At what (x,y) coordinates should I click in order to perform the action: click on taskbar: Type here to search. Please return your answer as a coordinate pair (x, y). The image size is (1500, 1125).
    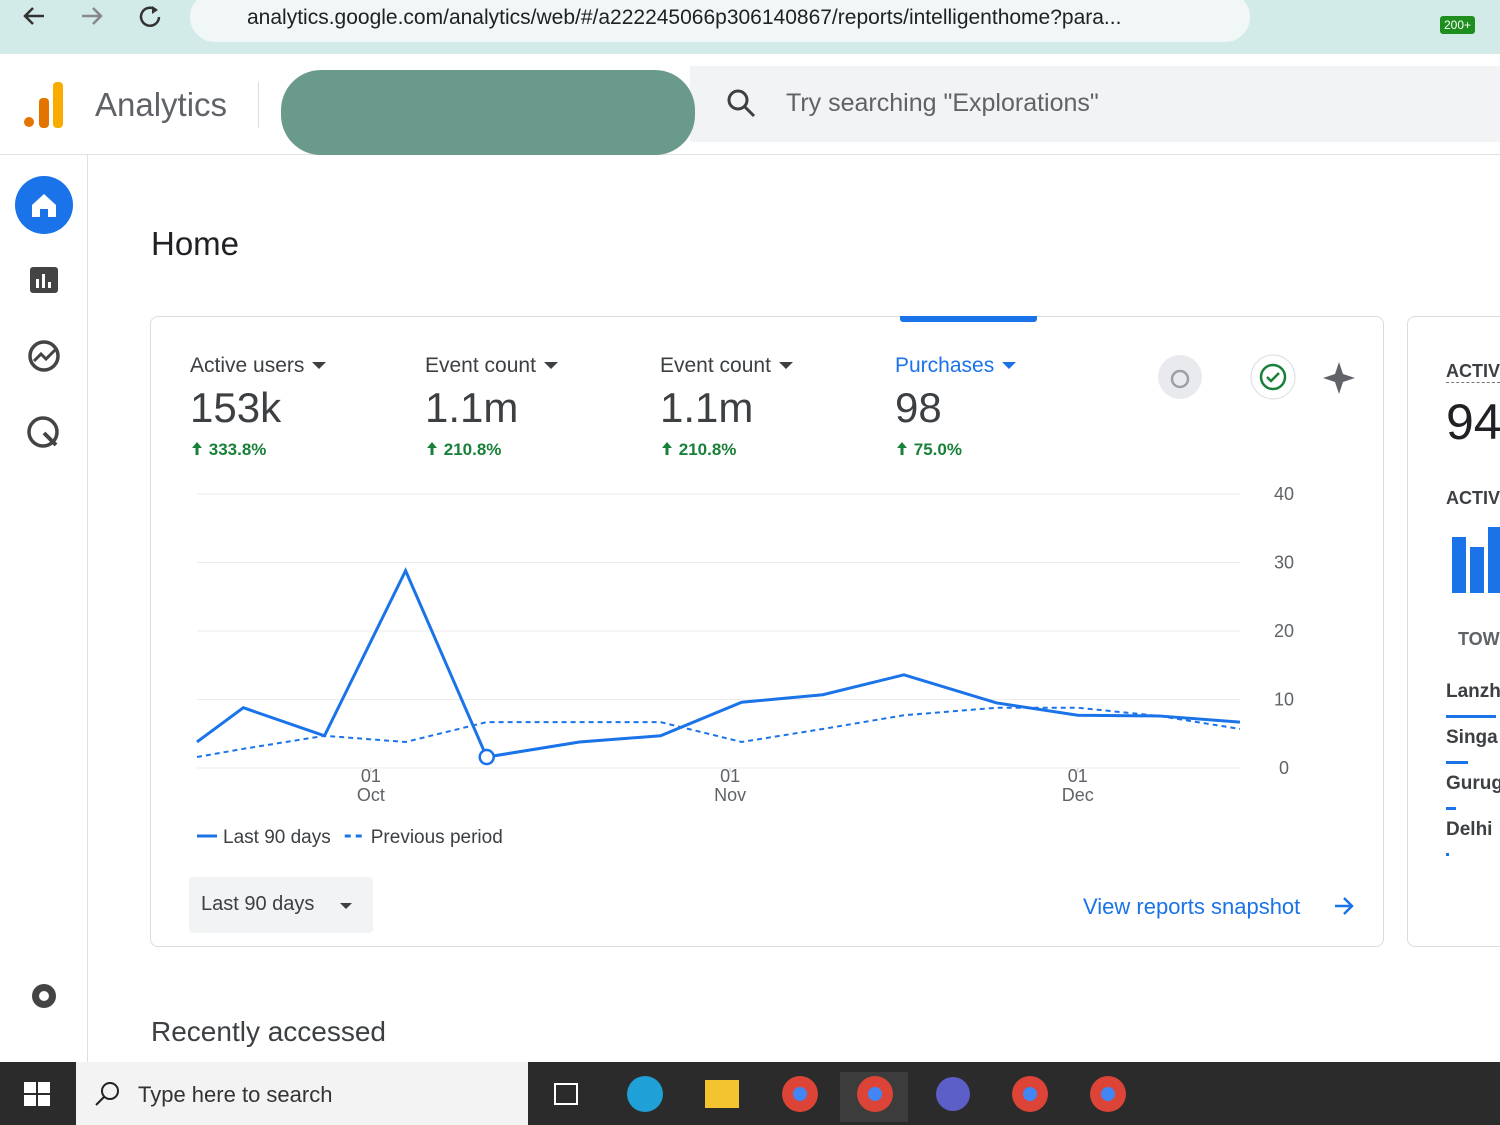
    Looking at the image, I should click on (750, 1093).